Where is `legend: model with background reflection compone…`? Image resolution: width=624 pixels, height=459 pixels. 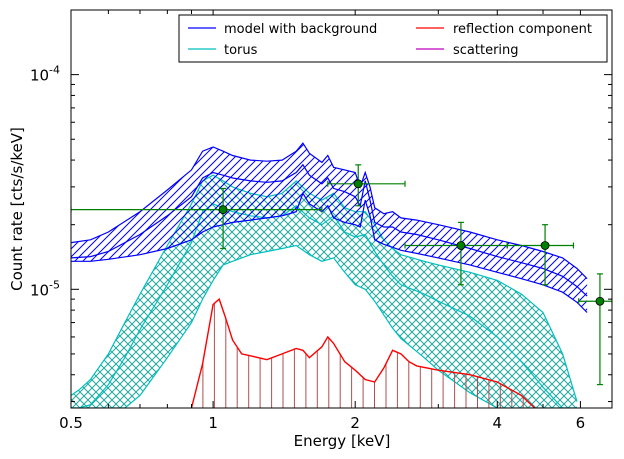
legend: model with background reflection compone… is located at coordinates (393, 38).